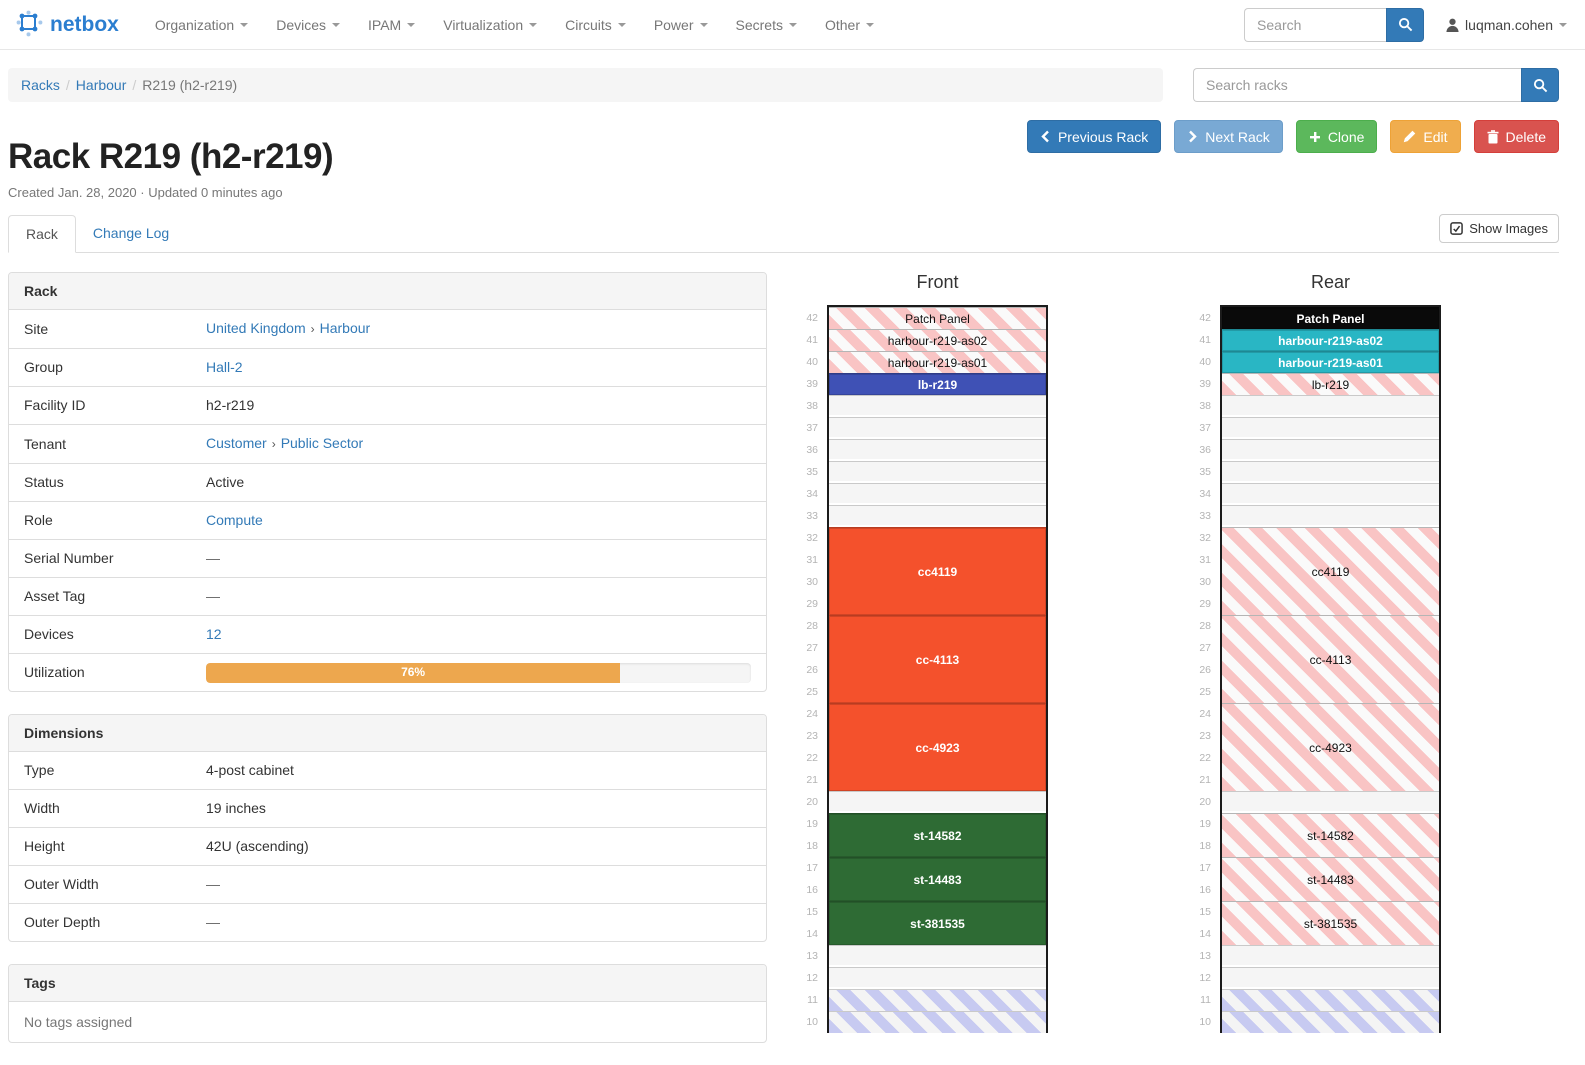 This screenshot has width=1585, height=1065. I want to click on unit-number: 16, so click(812, 890).